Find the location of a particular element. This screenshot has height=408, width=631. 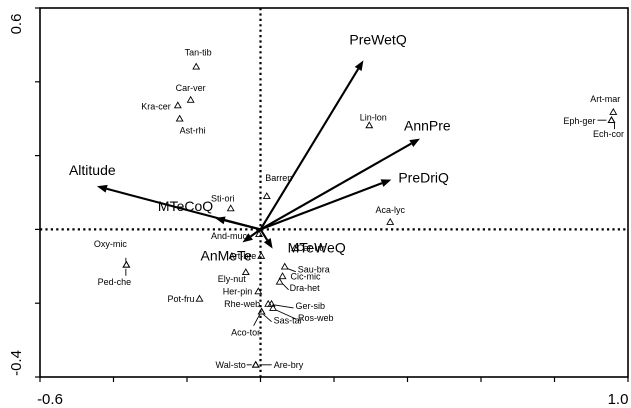

species-label-ros-web: Ros-web is located at coordinates (316, 318).